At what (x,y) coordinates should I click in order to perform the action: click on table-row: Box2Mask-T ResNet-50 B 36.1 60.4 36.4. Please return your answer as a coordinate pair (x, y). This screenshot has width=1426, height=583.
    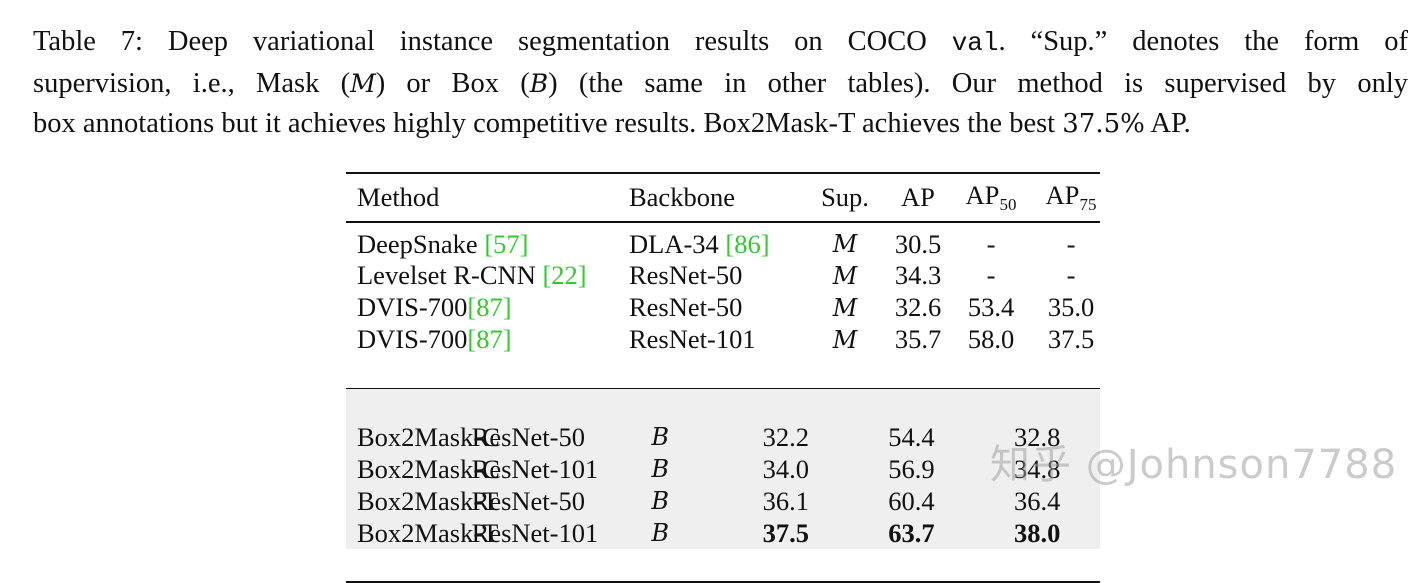
    Looking at the image, I should click on (723, 501).